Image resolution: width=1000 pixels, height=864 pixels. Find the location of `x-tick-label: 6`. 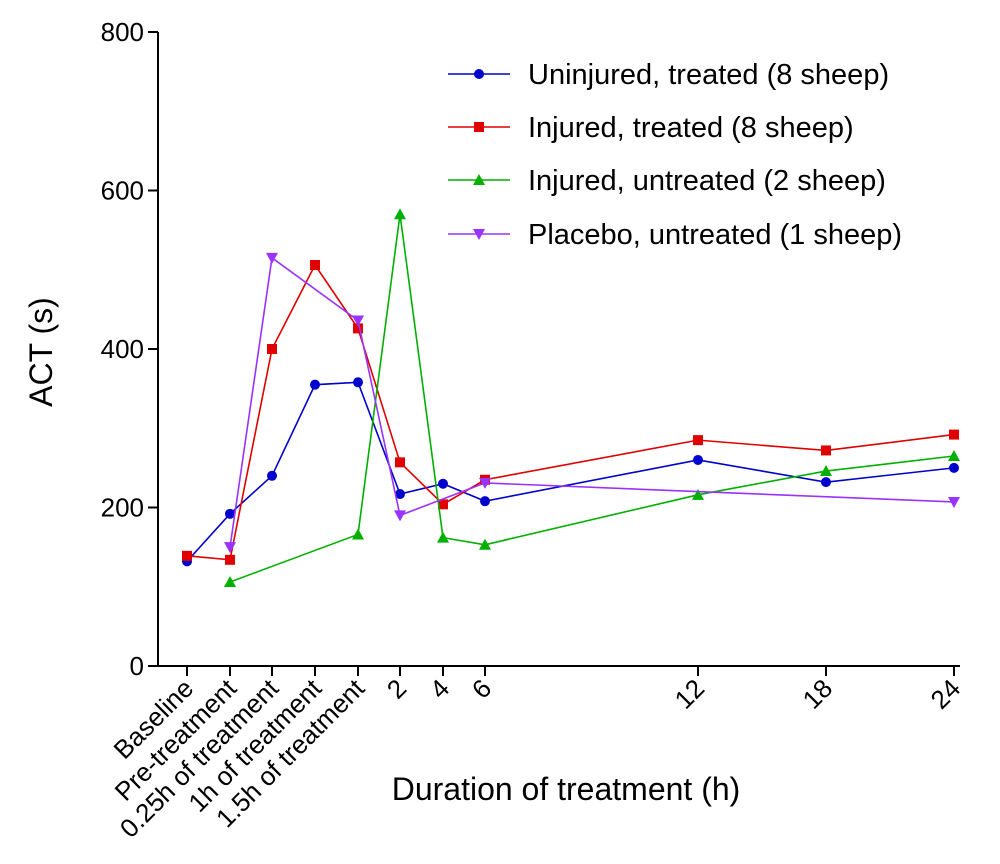

x-tick-label: 6 is located at coordinates (481, 688).